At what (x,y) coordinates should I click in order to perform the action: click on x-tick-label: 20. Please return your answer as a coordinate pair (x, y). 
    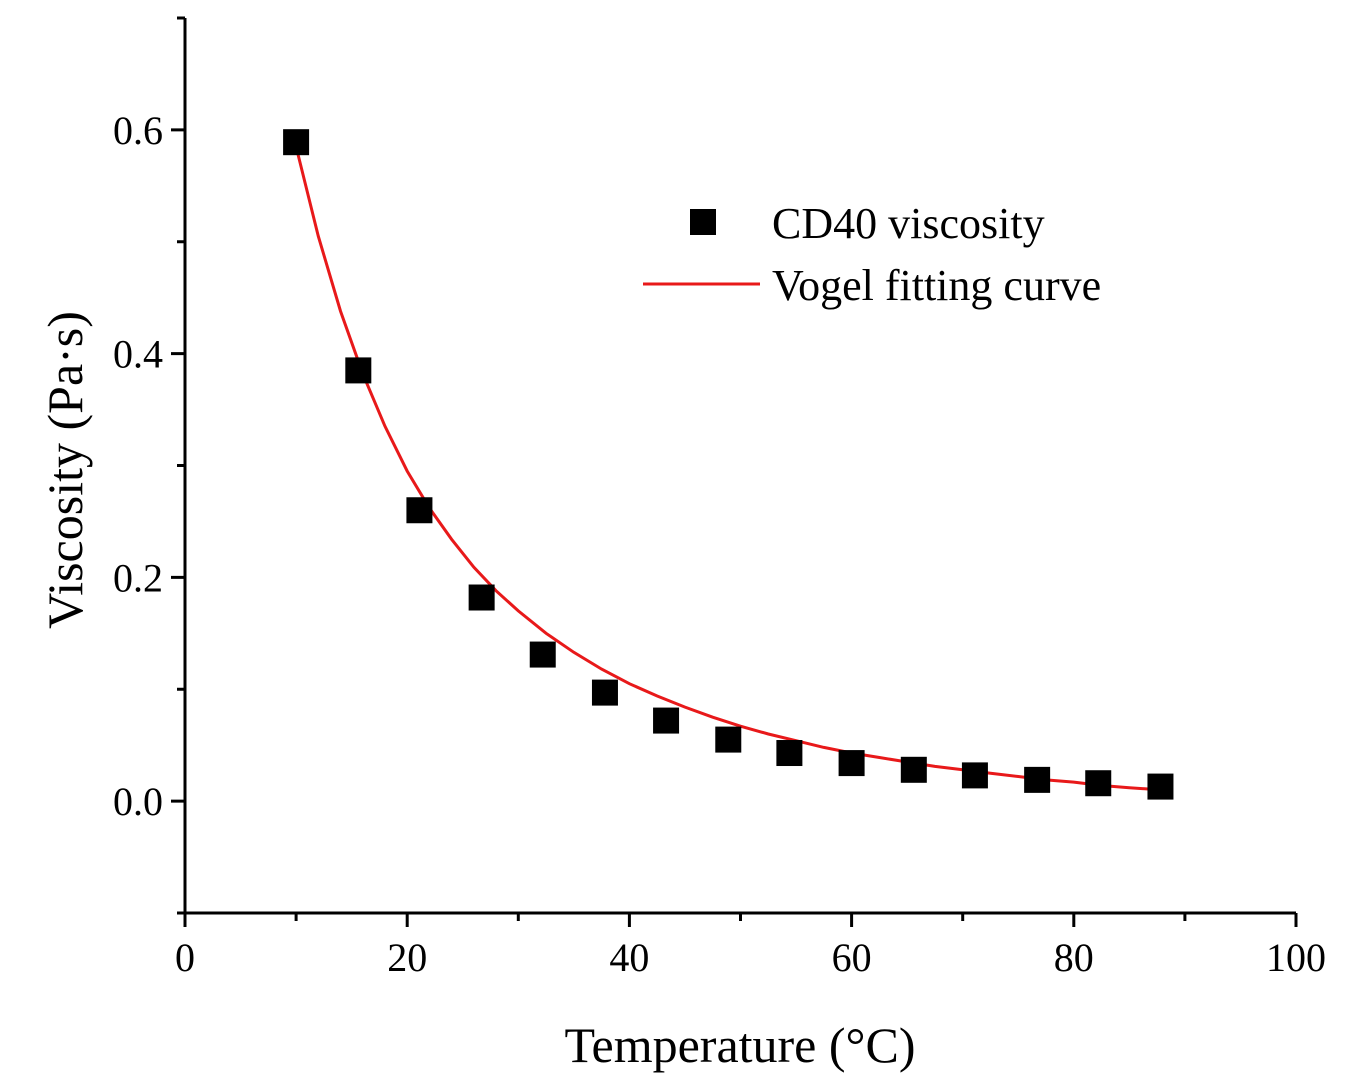
    Looking at the image, I should click on (407, 957).